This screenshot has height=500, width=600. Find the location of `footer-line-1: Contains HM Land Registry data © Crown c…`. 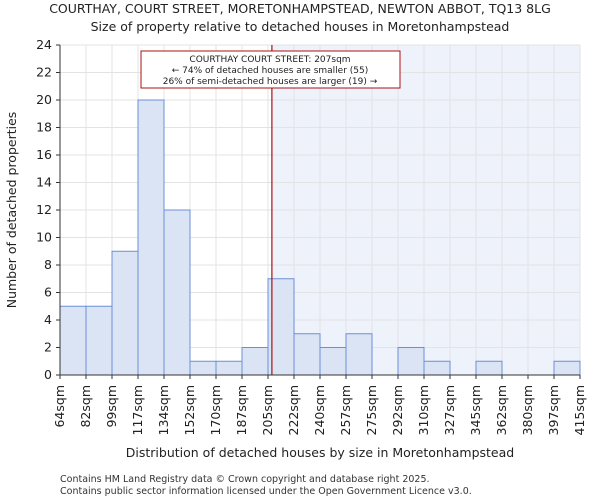

footer-line-1: Contains HM Land Registry data © Crown c… is located at coordinates (245, 479).